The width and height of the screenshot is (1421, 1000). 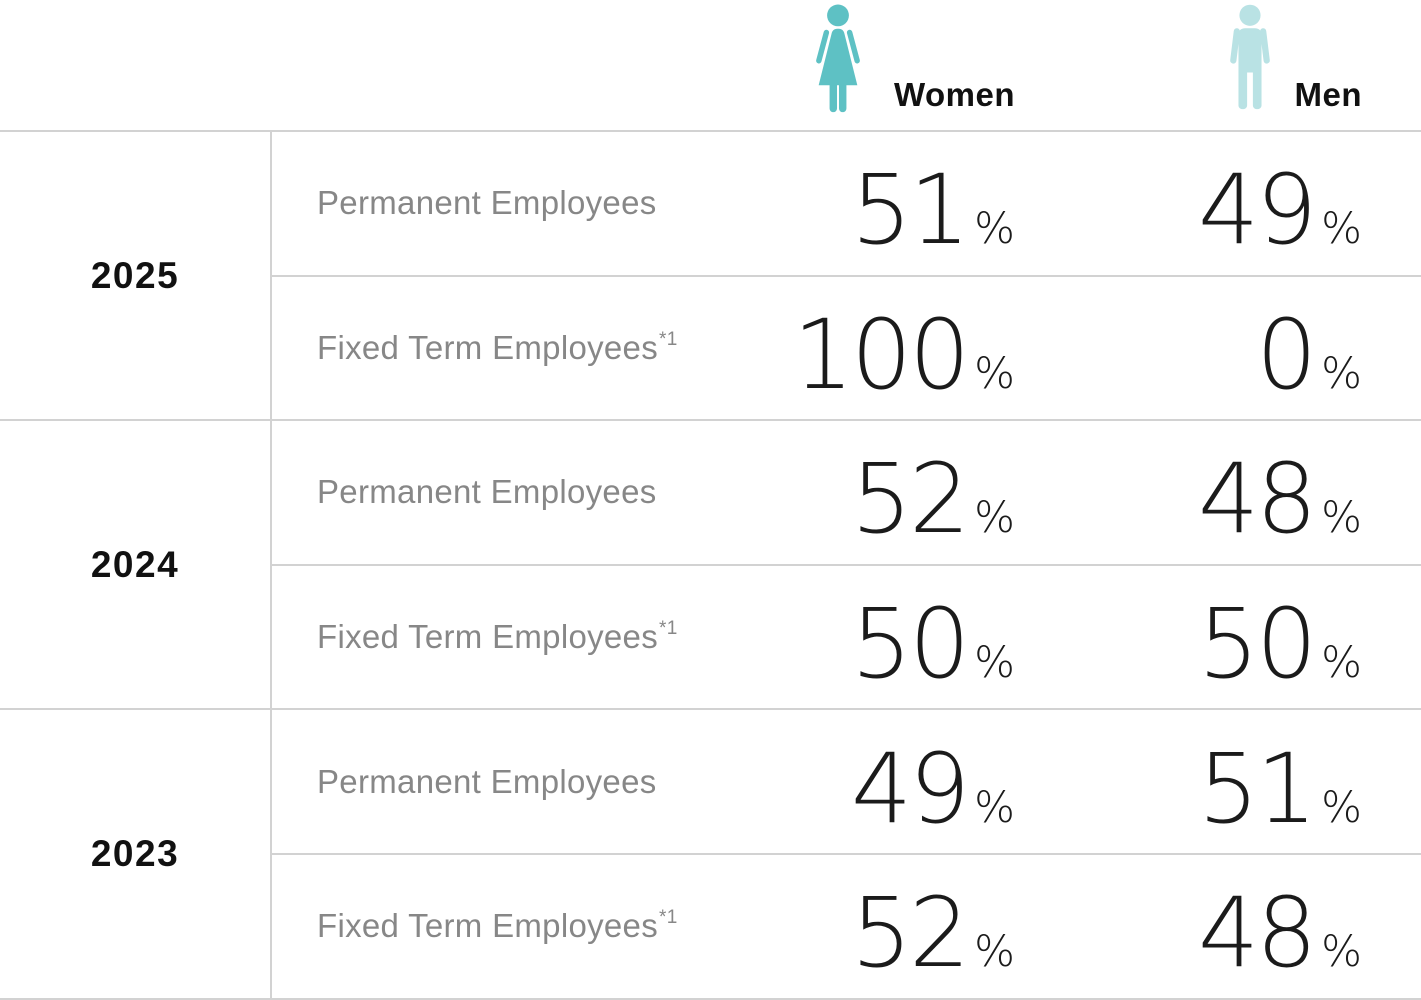 I want to click on year-label: 2025, so click(x=135, y=275).